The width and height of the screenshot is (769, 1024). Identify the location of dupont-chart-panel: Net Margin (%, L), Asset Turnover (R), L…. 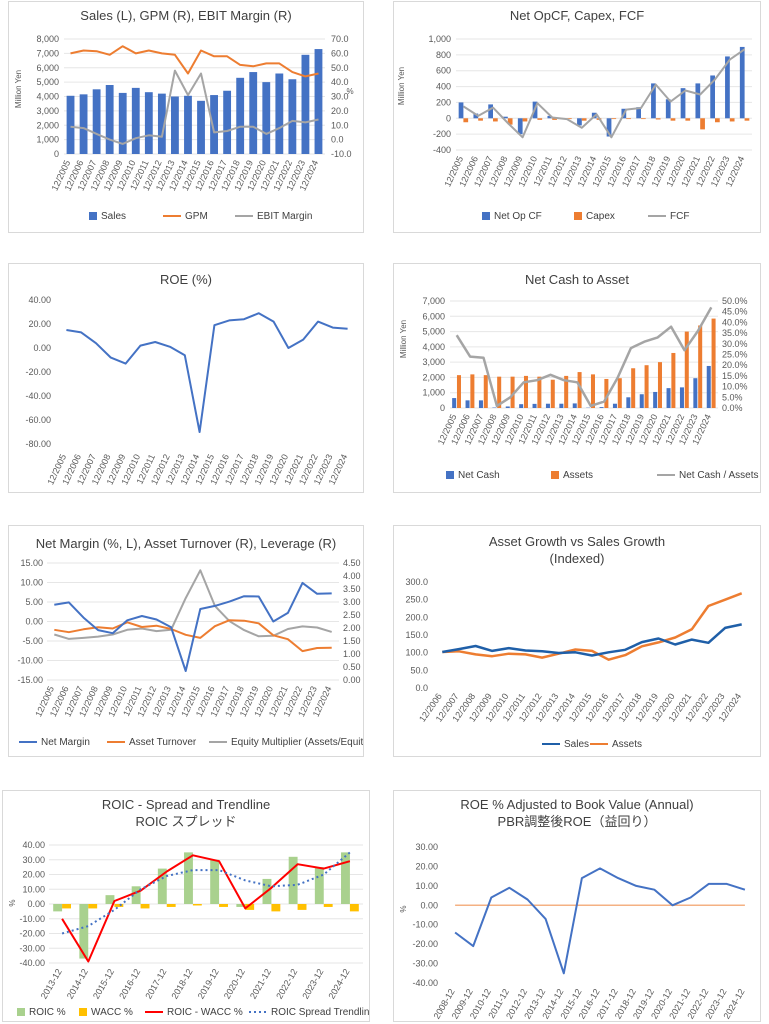
(186, 641).